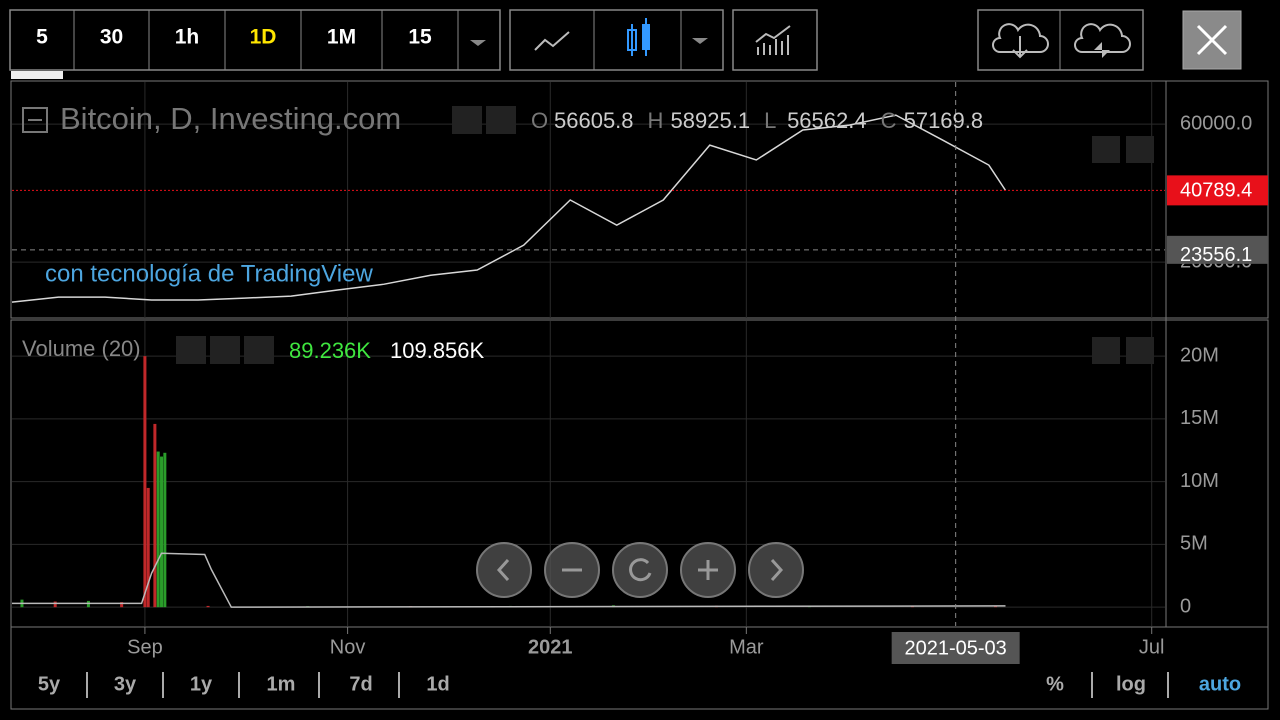 The width and height of the screenshot is (1280, 720). I want to click on y-tick-label: 5M, so click(1194, 544).